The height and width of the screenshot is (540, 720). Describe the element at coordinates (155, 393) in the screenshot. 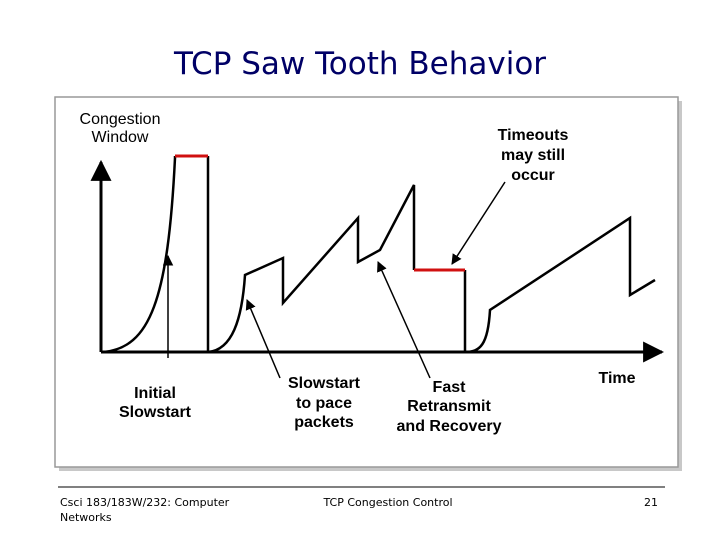

I see `annotation: Initial` at that location.